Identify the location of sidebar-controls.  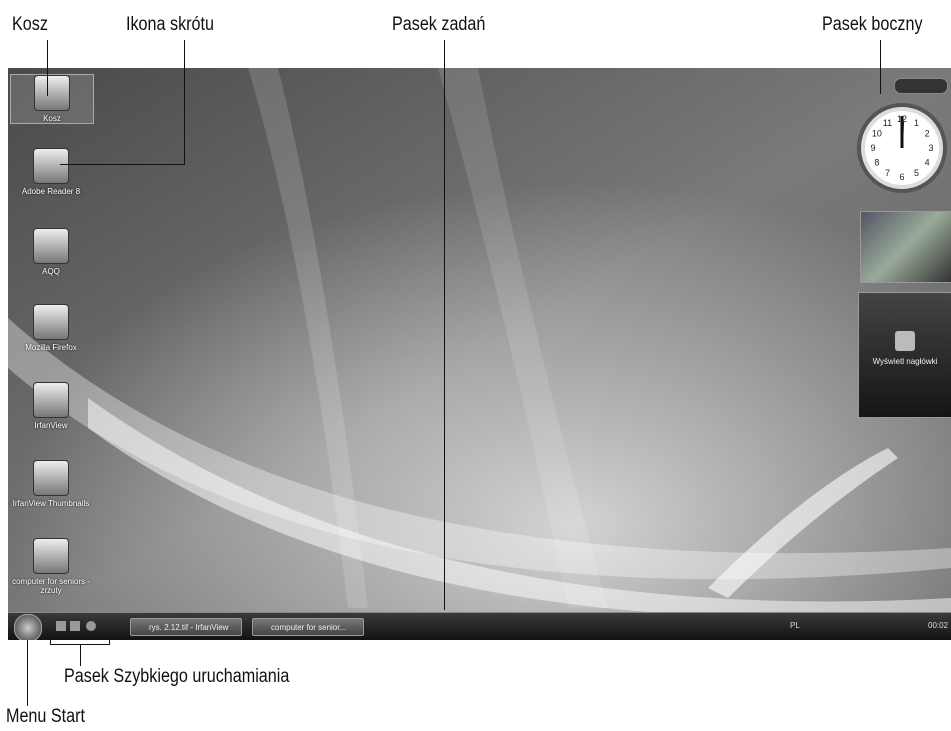
(921, 86).